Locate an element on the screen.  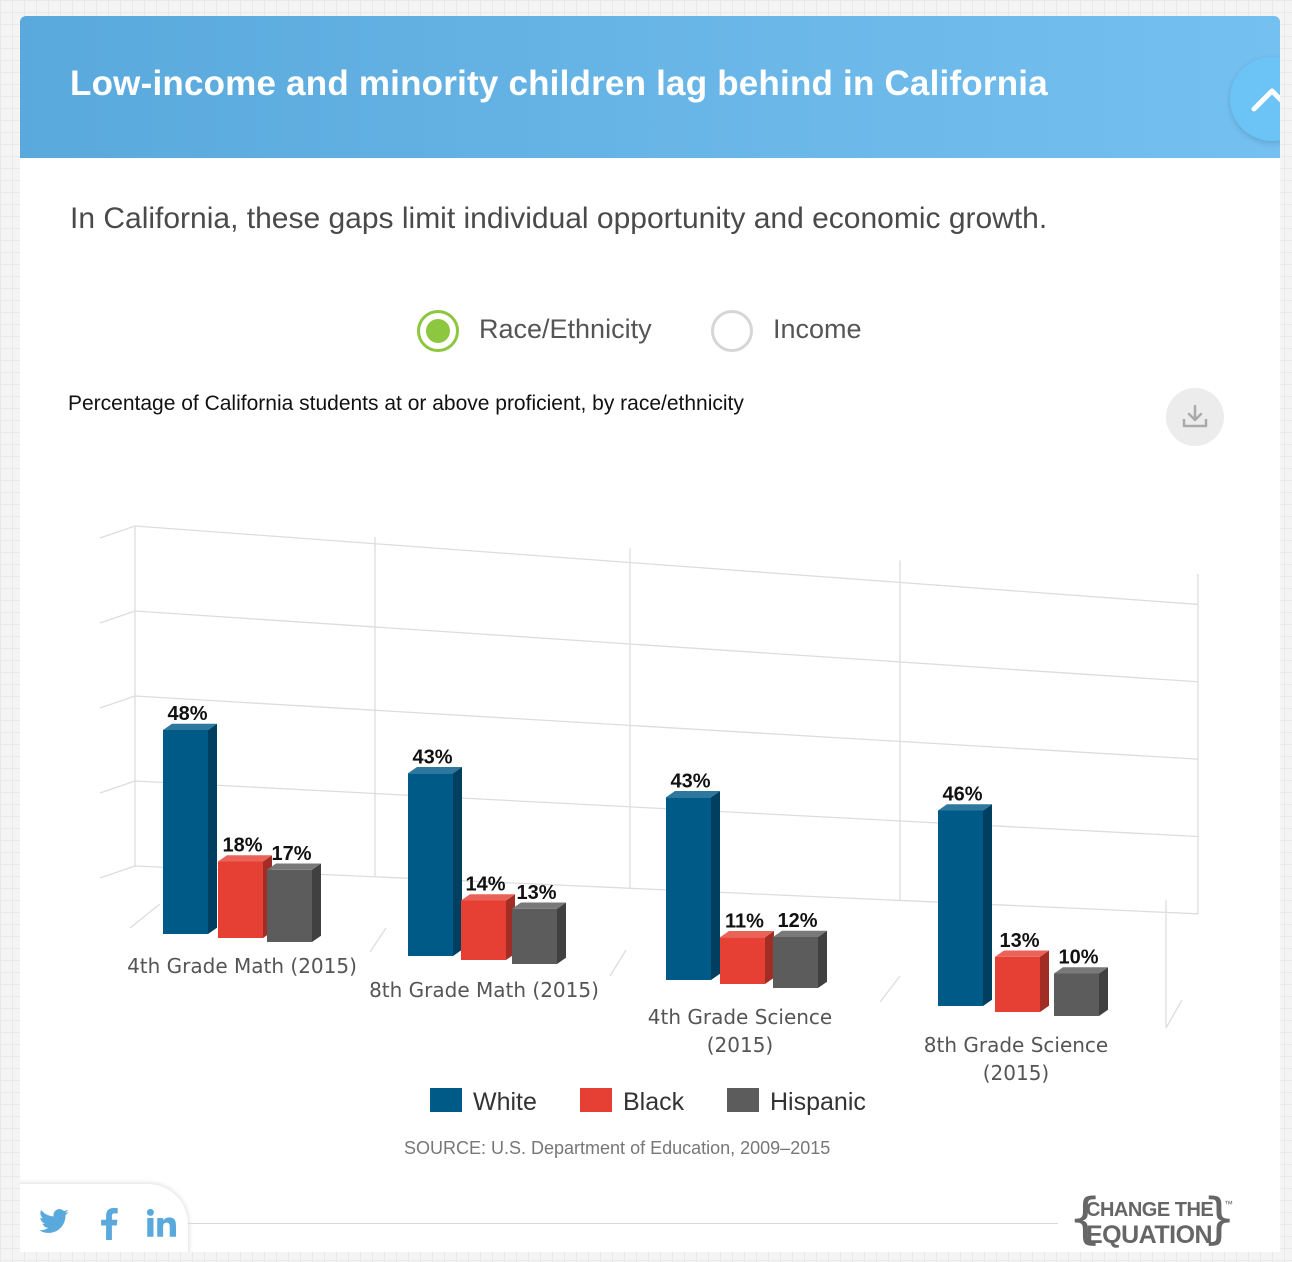
race-ethnicity-toggle: Race/Ethnicity is located at coordinates (557, 331).